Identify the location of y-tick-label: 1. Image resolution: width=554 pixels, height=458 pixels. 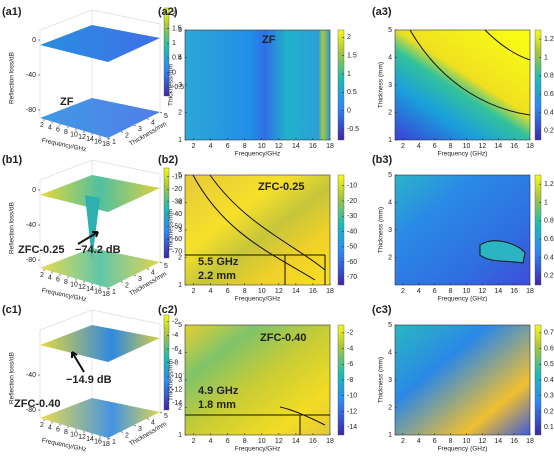
(114, 442).